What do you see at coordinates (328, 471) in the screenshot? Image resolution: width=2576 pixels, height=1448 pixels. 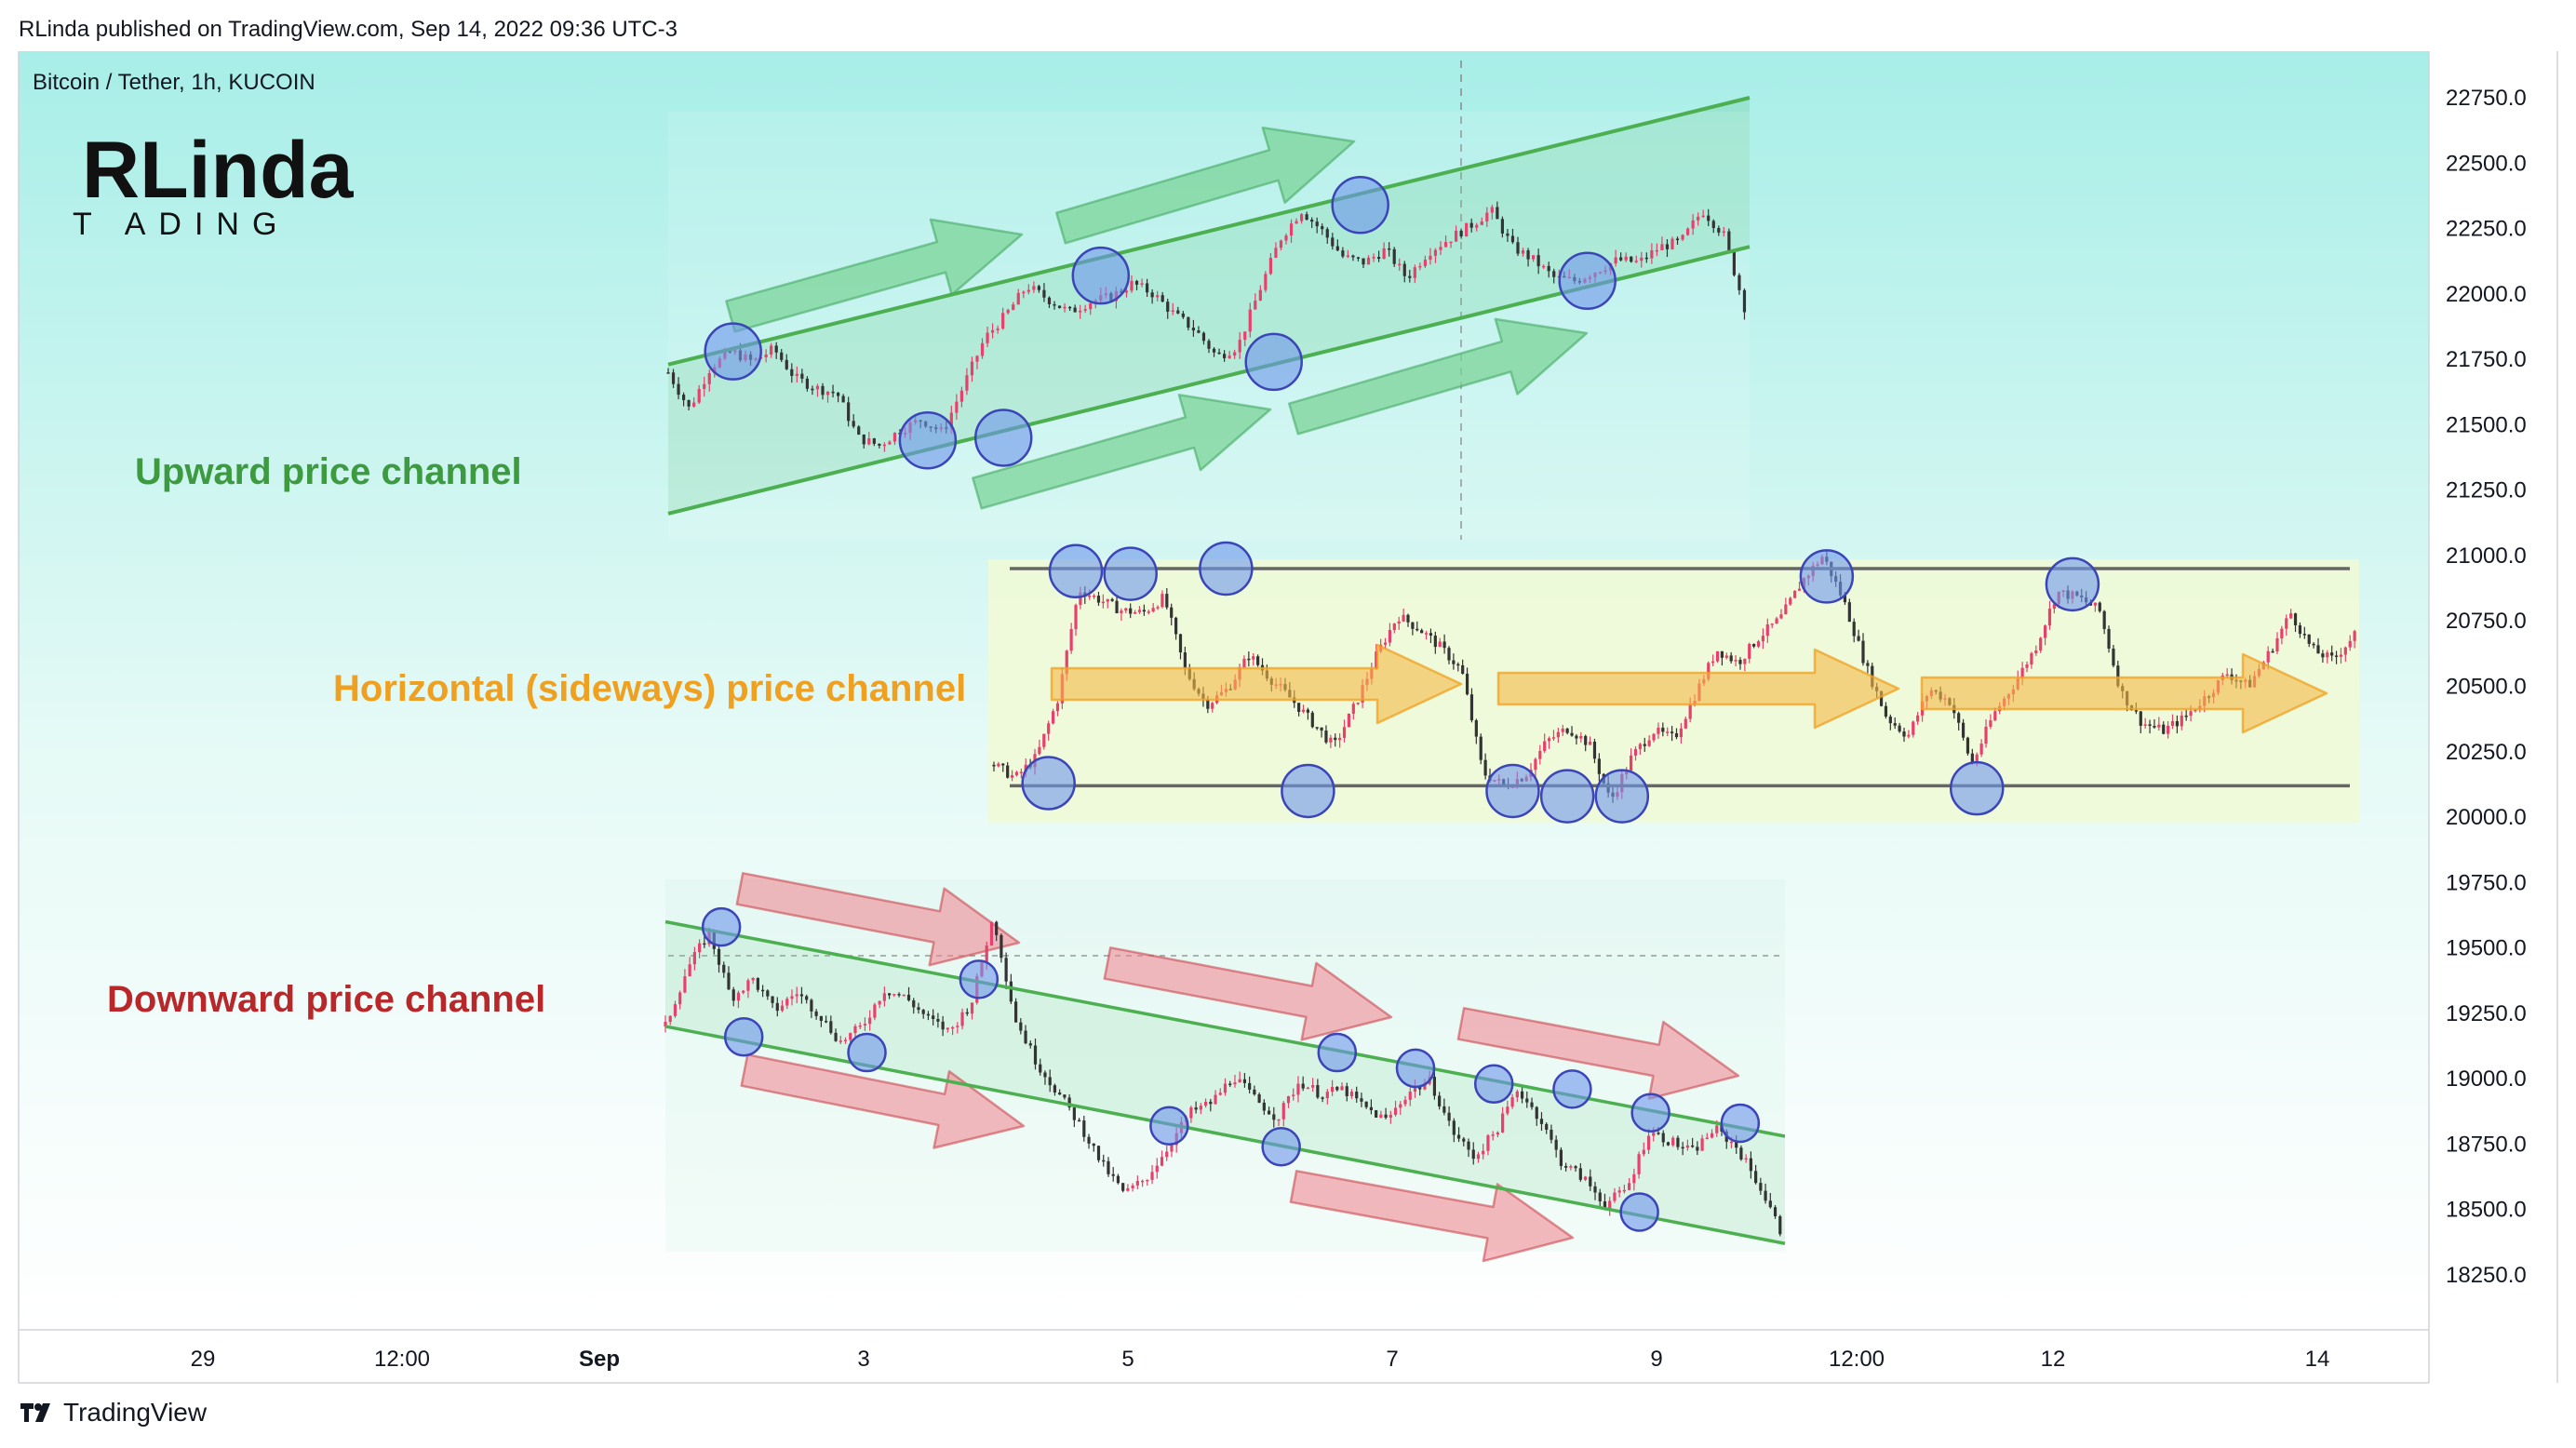 I see `upward-channel-label: Upward price channel` at bounding box center [328, 471].